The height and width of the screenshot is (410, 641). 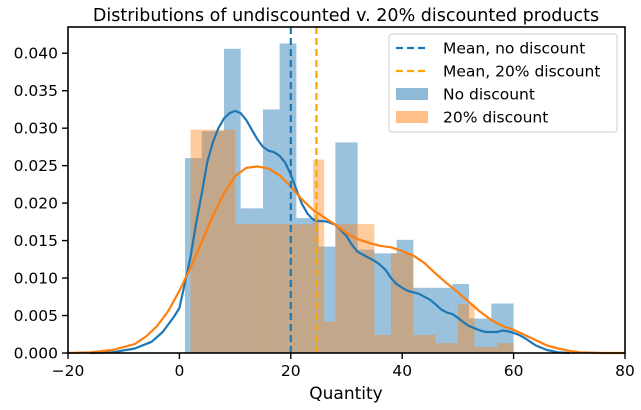 I want to click on legend-item-no-discount: No discount, so click(x=465, y=95).